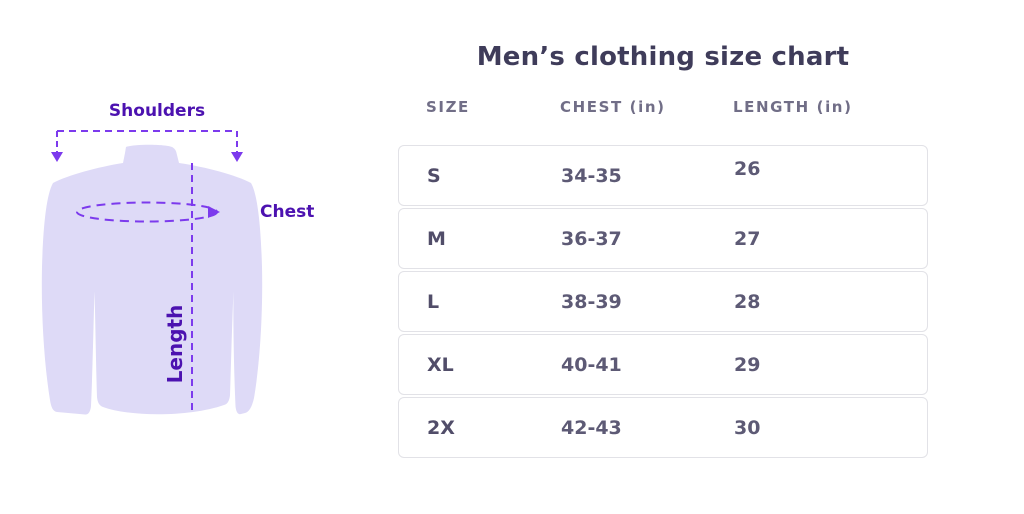 The width and height of the screenshot is (1024, 514). Describe the element at coordinates (152, 279) in the screenshot. I see `shirt-silhouette-shape` at that location.